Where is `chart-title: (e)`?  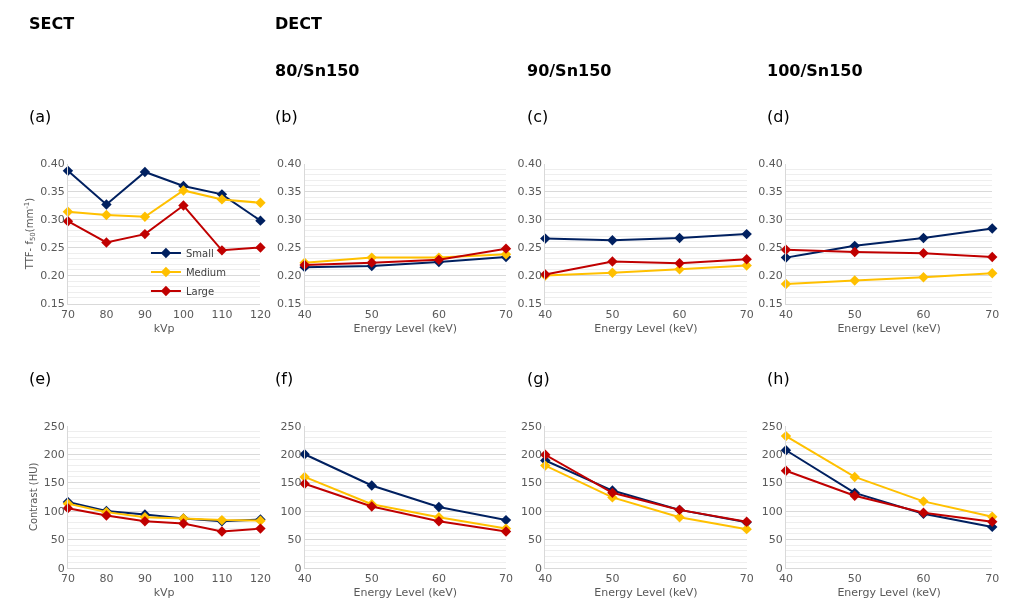 chart-title: (e) is located at coordinates (40, 378).